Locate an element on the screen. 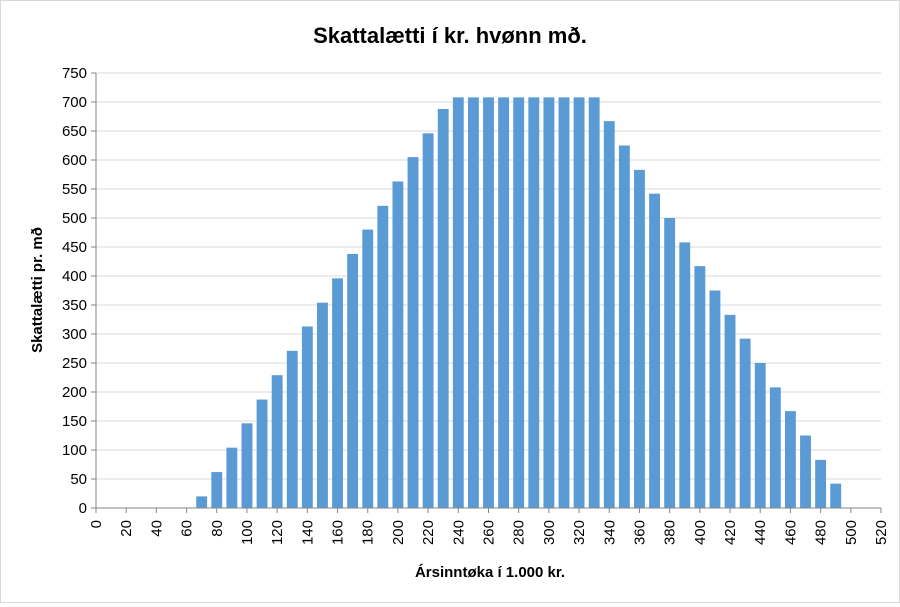 This screenshot has height=607, width=900. x-tick-label: 60 is located at coordinates (187, 528).